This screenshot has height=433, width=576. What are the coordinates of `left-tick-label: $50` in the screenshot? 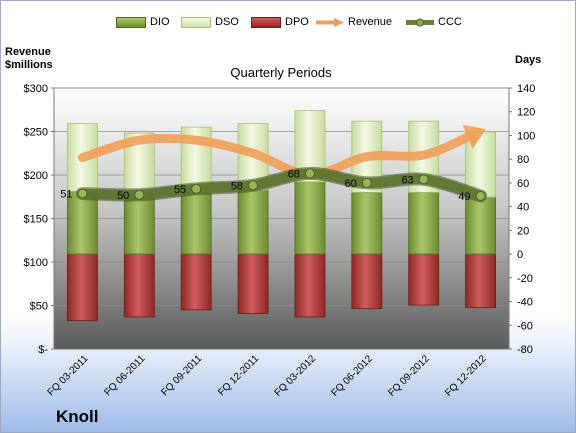 It's located at (39, 307).